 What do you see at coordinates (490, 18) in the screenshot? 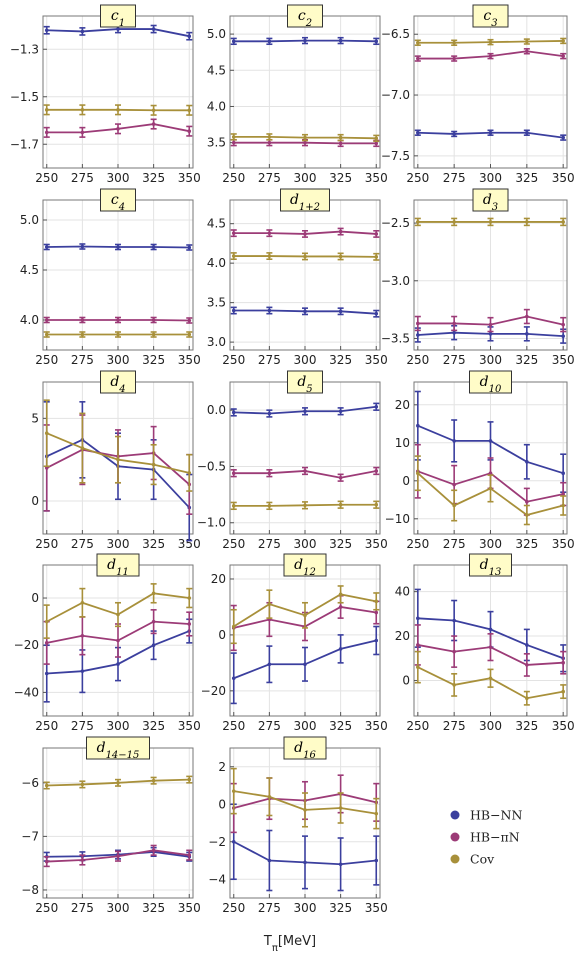
I see `panel-title: c3` at bounding box center [490, 18].